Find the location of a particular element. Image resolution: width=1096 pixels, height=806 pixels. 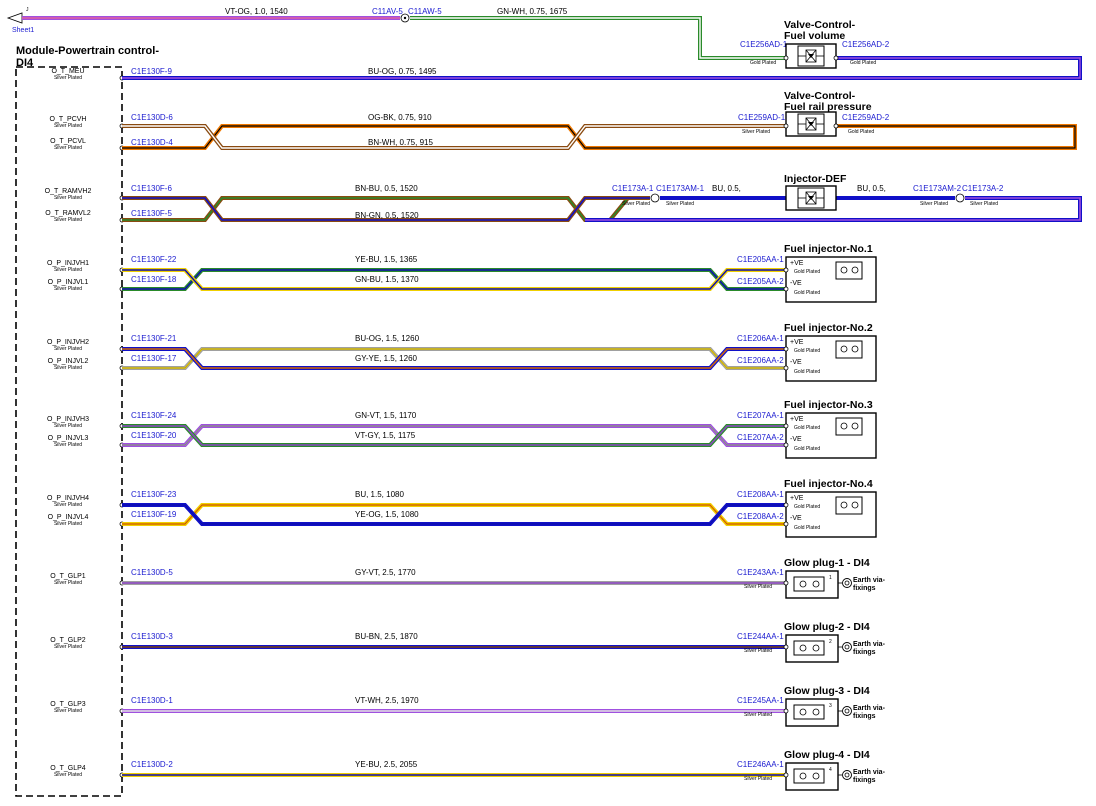

wire-spec-b: YE-OG, 1.5, 1080 is located at coordinates (387, 514).